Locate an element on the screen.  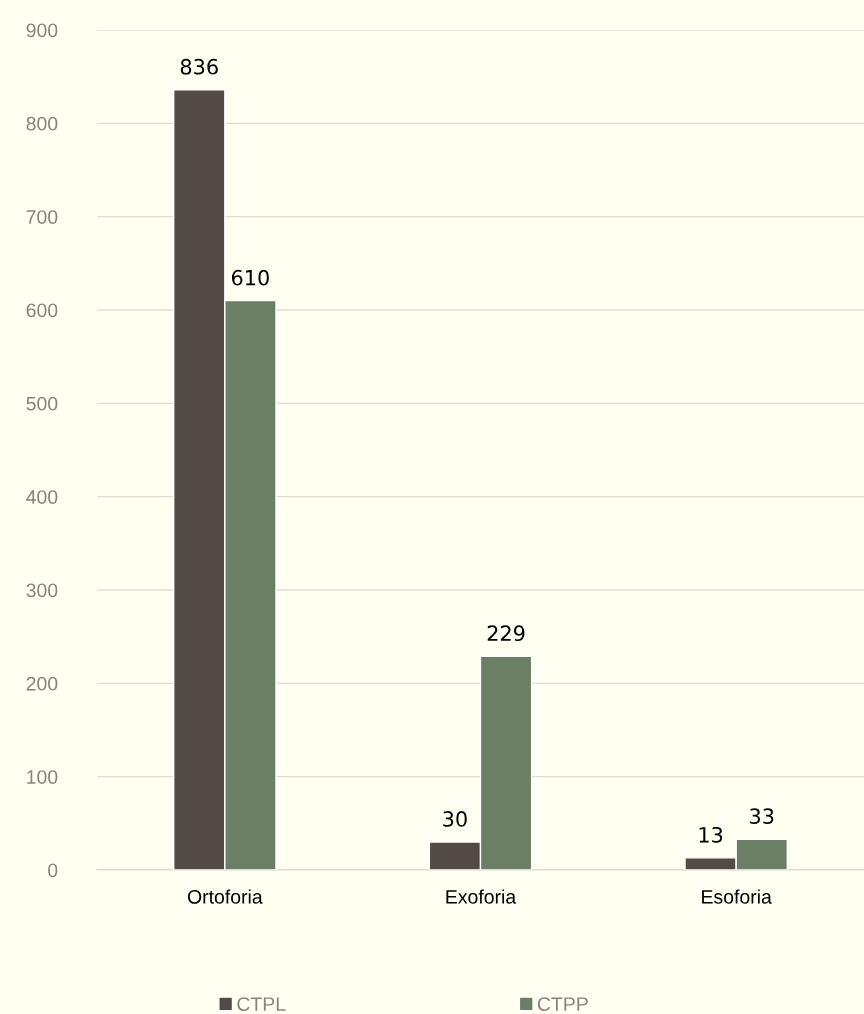
y-tick-label: 400 is located at coordinates (42, 497).